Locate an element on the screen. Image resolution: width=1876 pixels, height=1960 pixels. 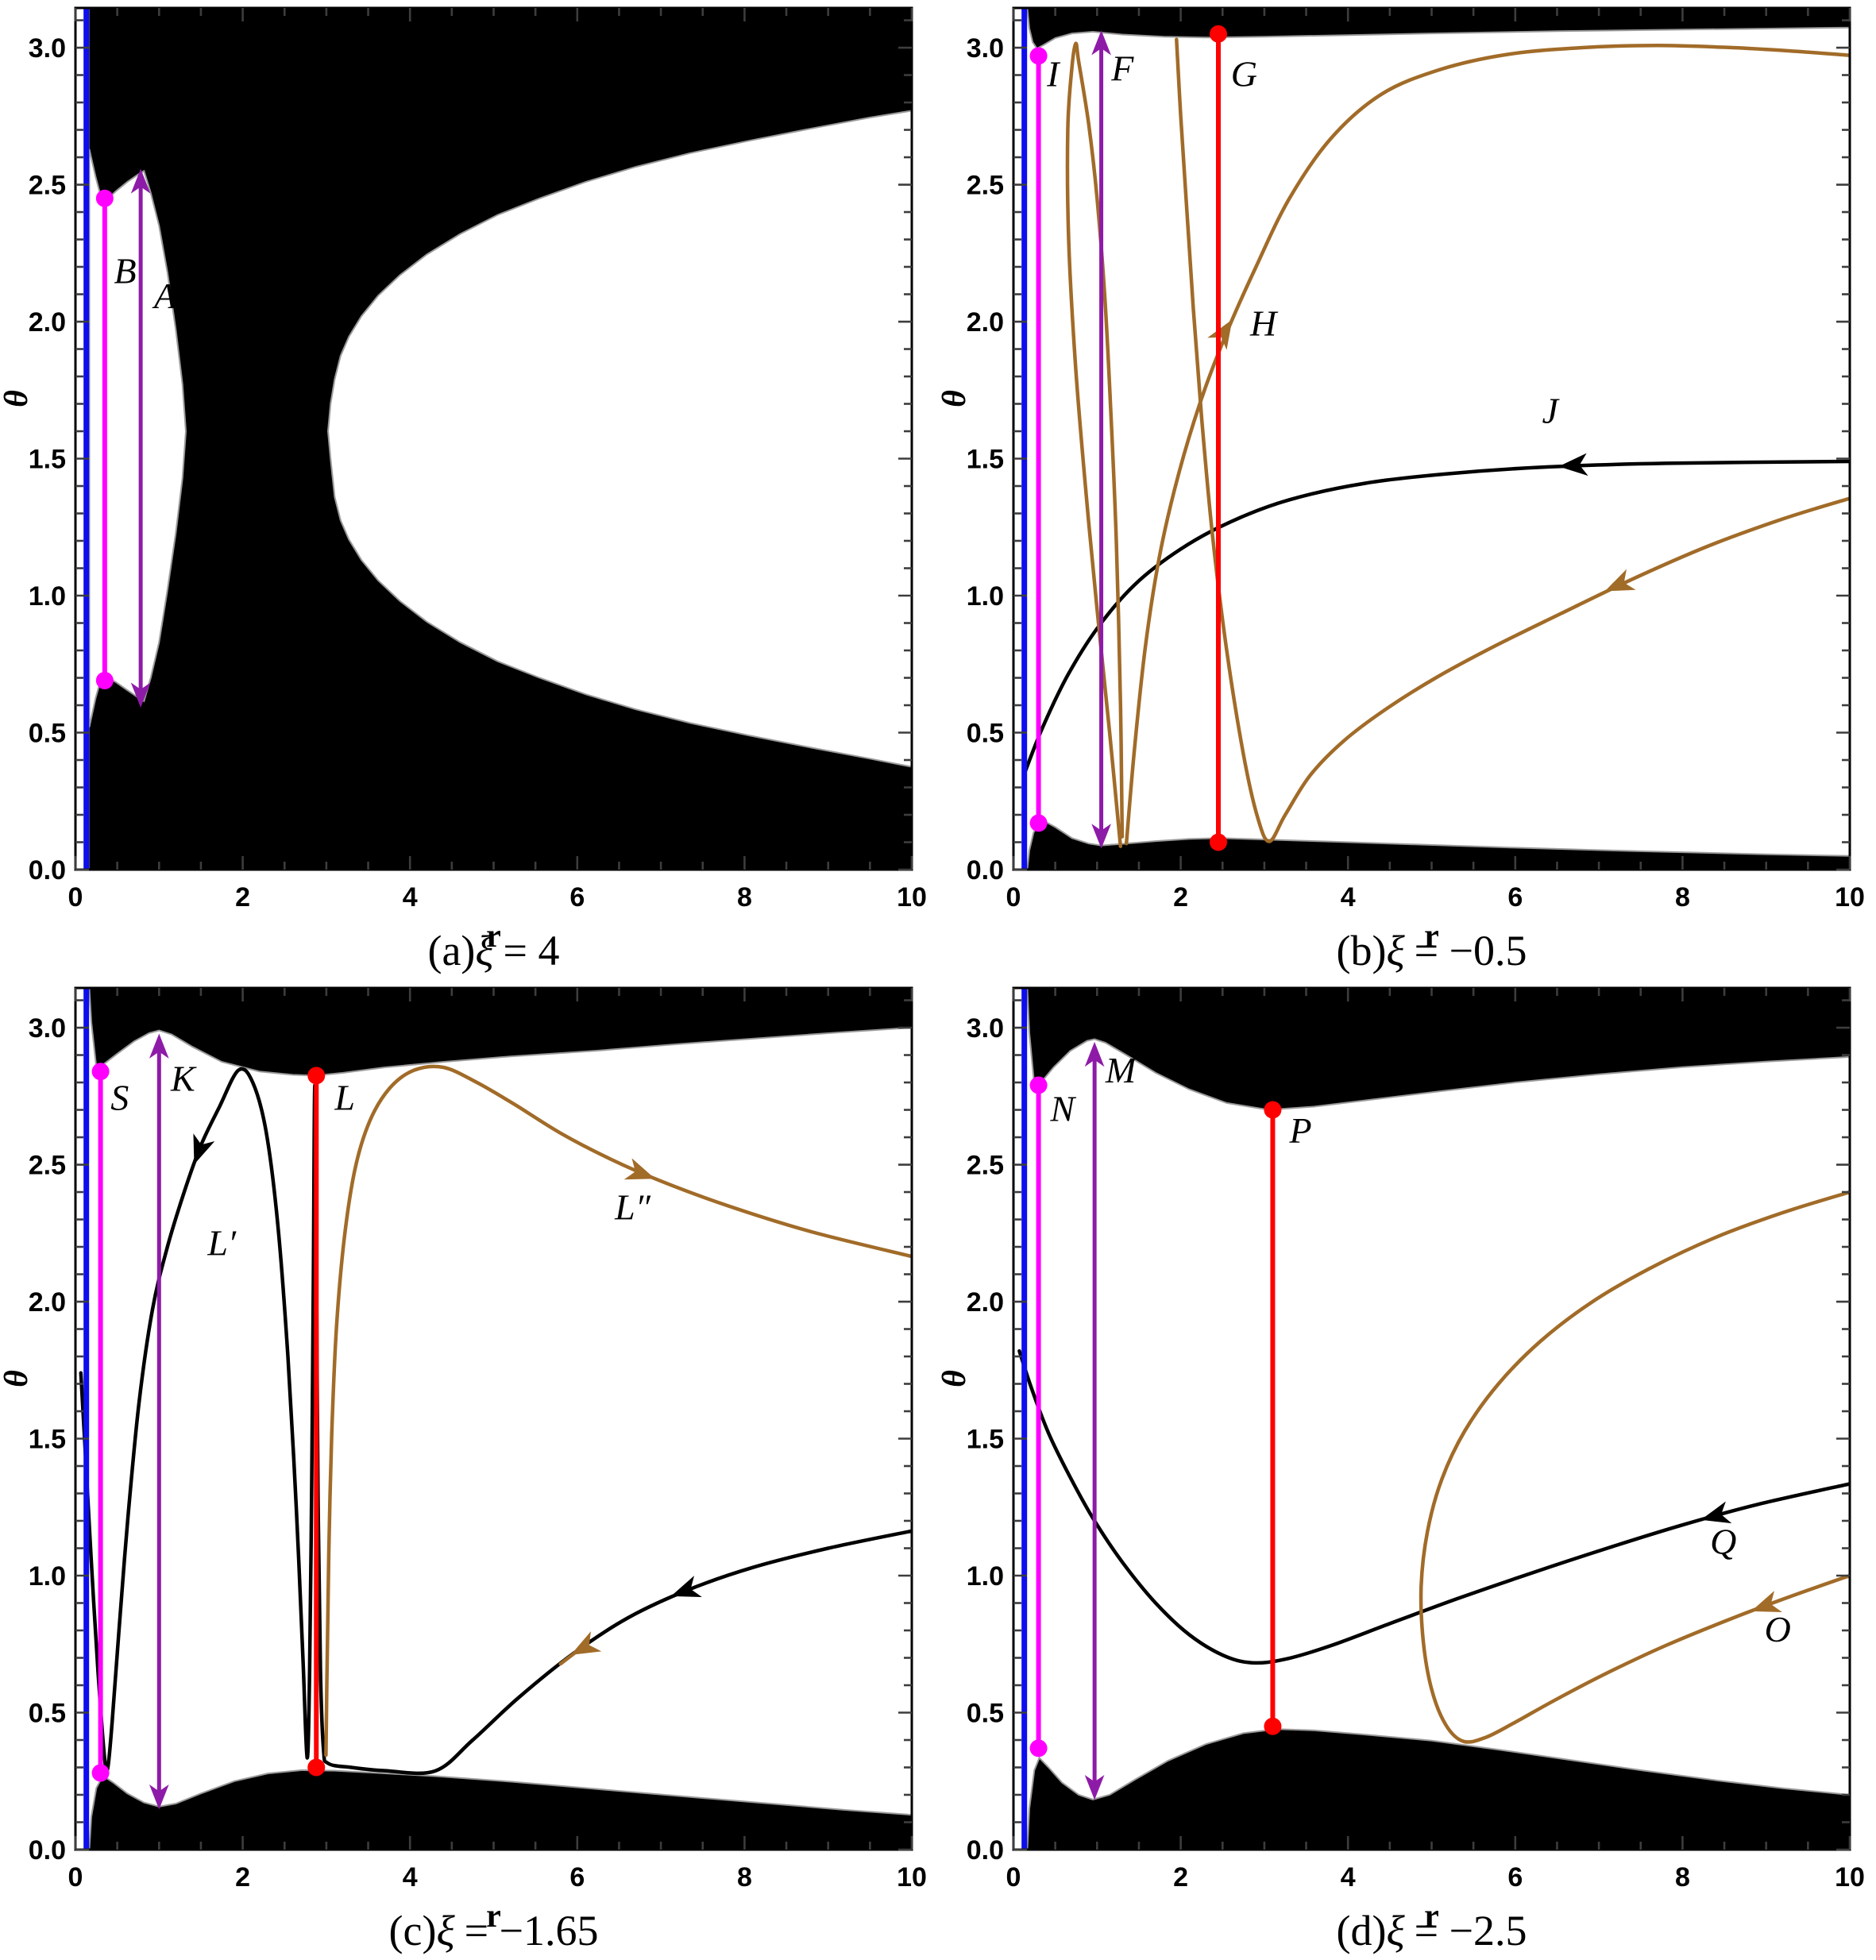
trajectory-H-loop is located at coordinates (1095, 445).